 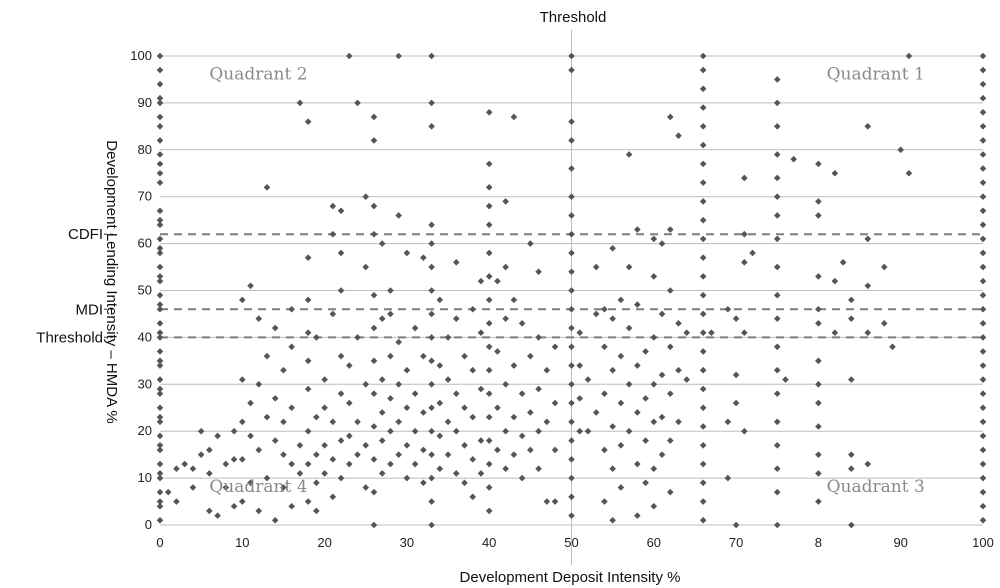 What do you see at coordinates (258, 487) in the screenshot?
I see `quadrant-label: Quadrant 4` at bounding box center [258, 487].